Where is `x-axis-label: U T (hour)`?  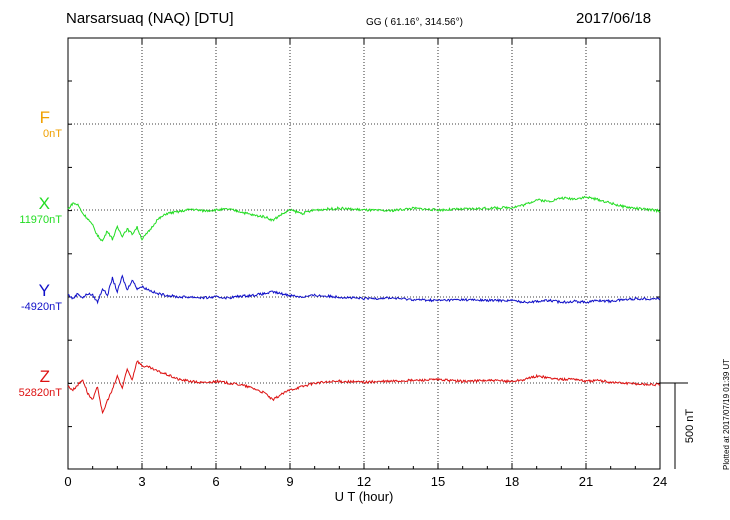
x-axis-label: U T (hour) is located at coordinates (364, 496).